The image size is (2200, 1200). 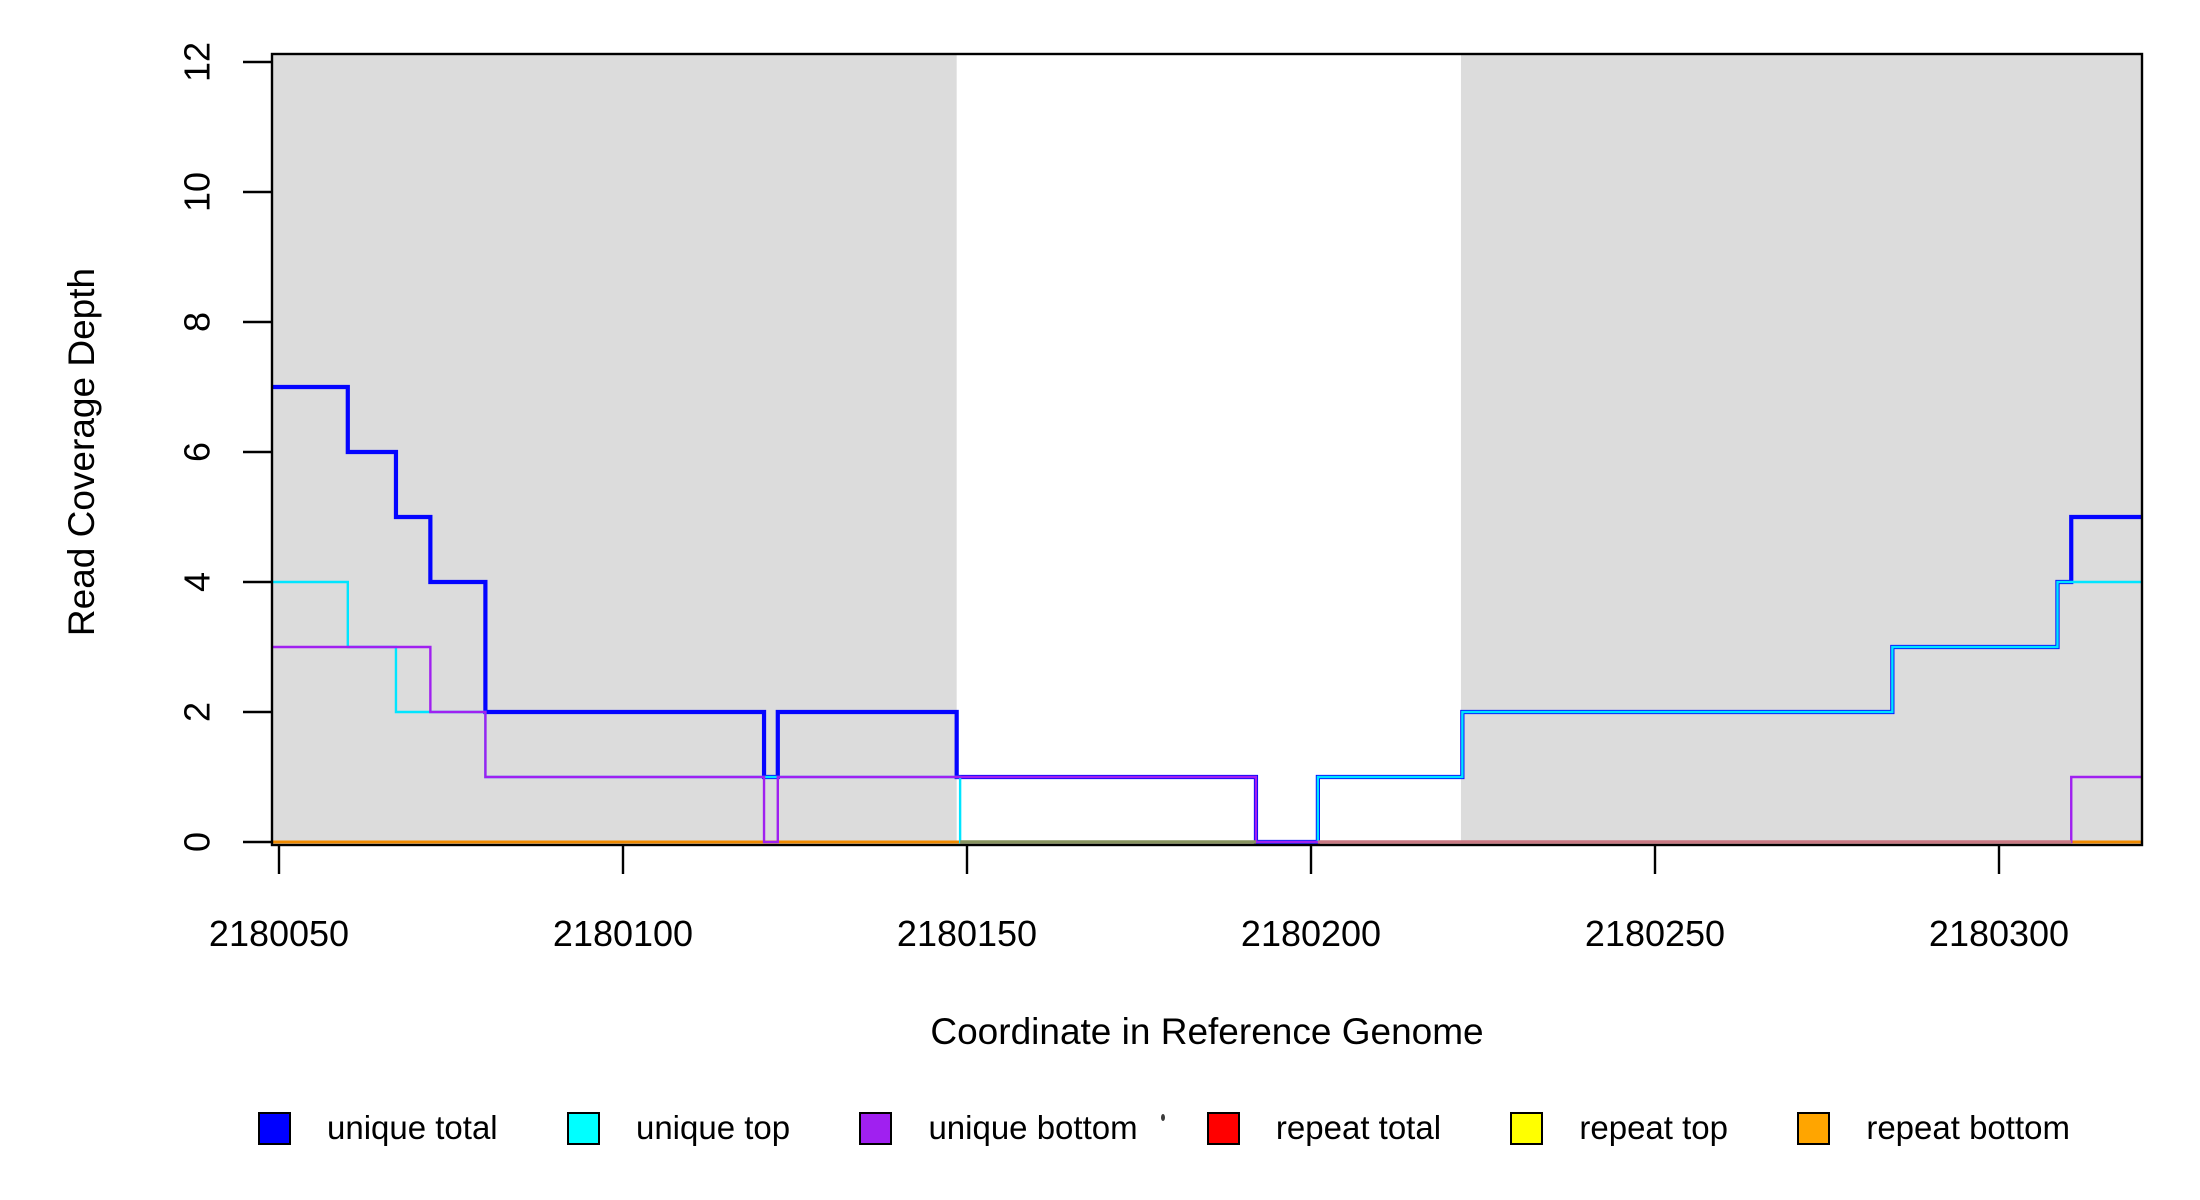 I want to click on x-tick-label: 2180050, so click(x=279, y=933).